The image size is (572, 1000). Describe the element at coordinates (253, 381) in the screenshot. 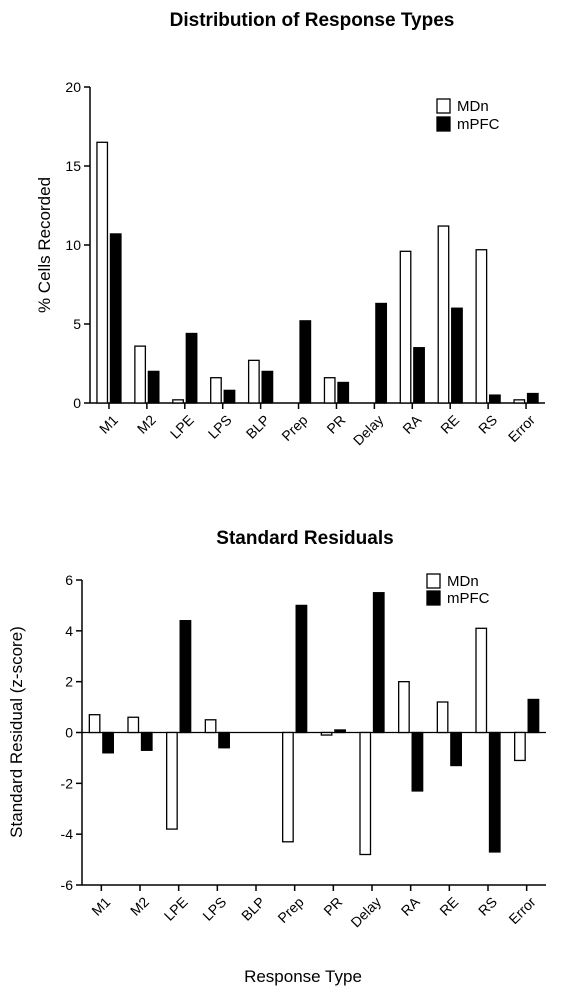

I see `bar-mdn-blp` at that location.